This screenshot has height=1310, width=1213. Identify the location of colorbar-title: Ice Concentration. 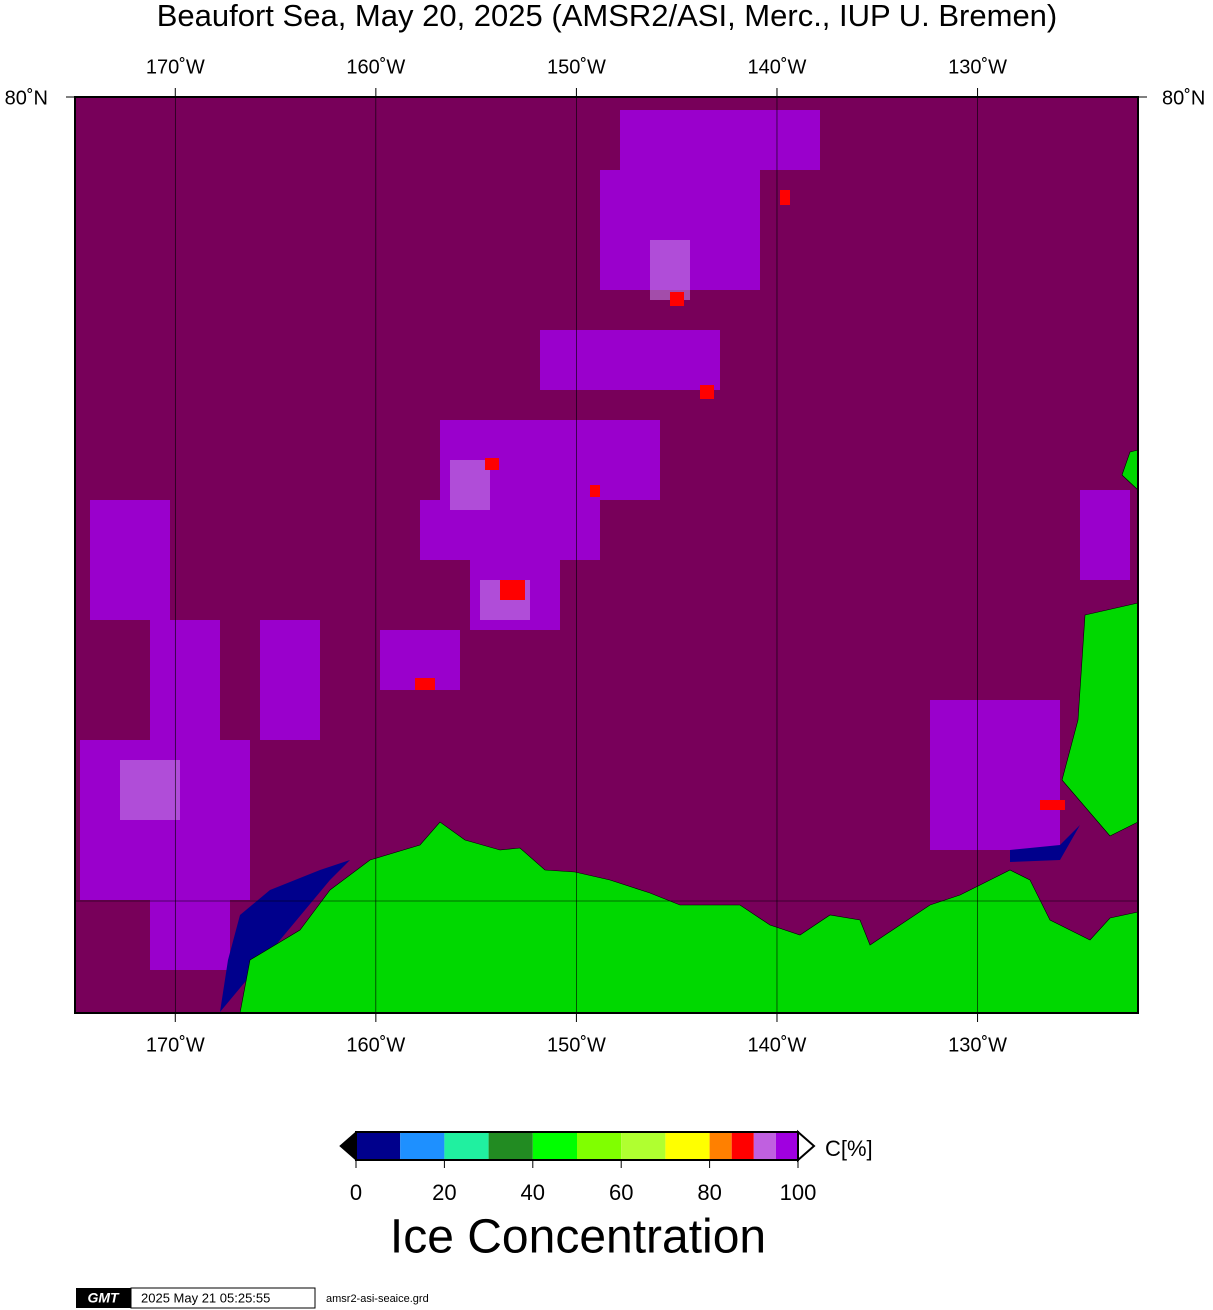
(578, 1237).